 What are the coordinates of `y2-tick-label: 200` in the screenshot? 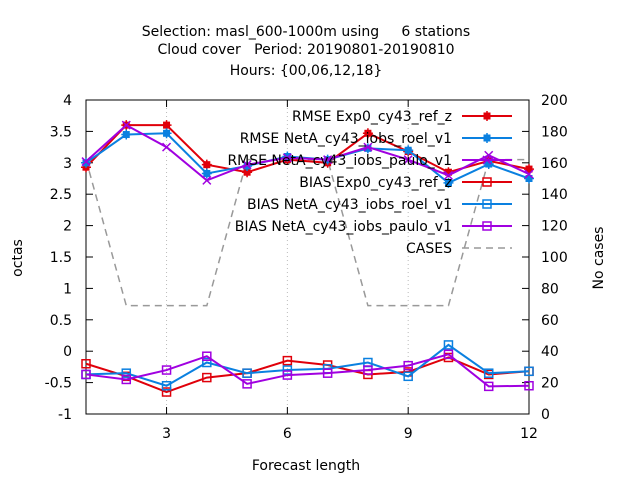 It's located at (554, 101).